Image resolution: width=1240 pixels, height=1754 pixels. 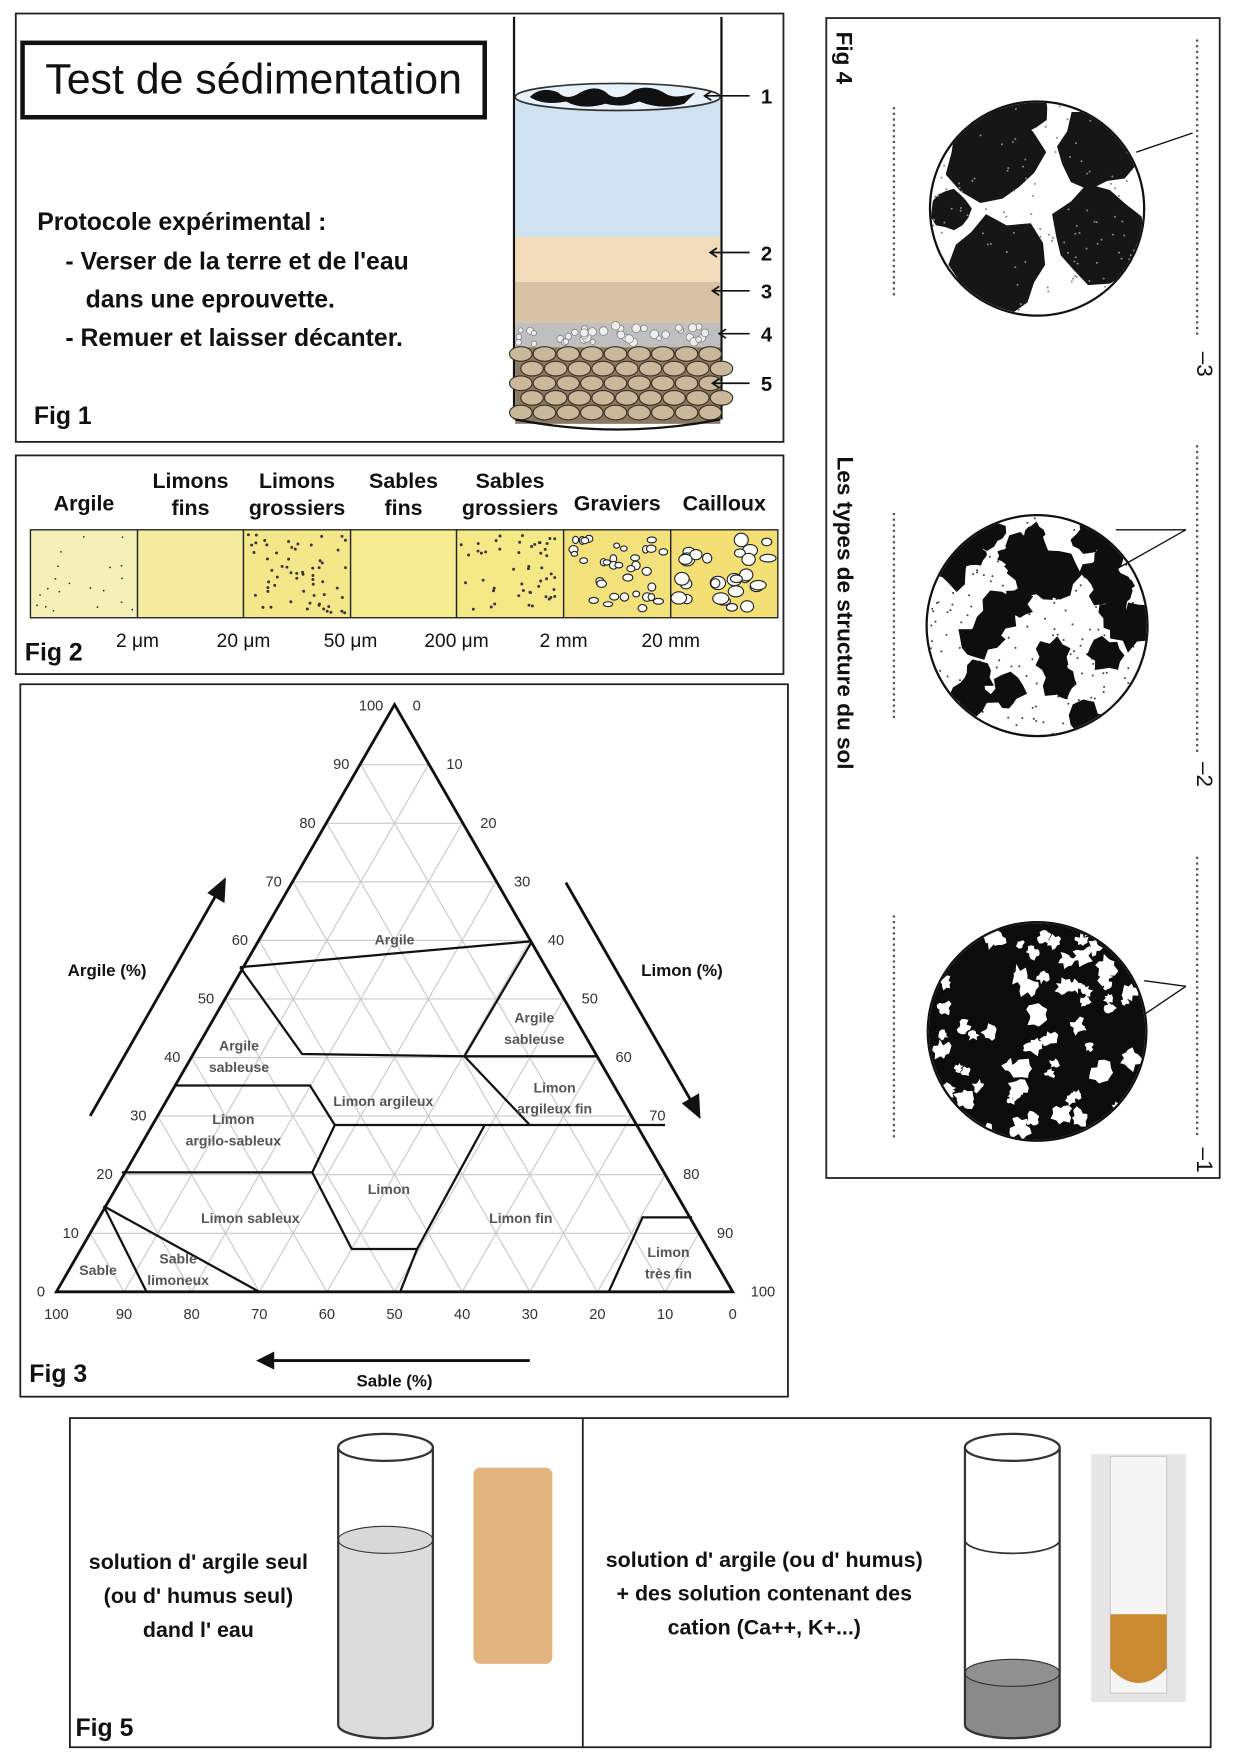 What do you see at coordinates (534, 1039) in the screenshot?
I see `region-label: sableuse` at bounding box center [534, 1039].